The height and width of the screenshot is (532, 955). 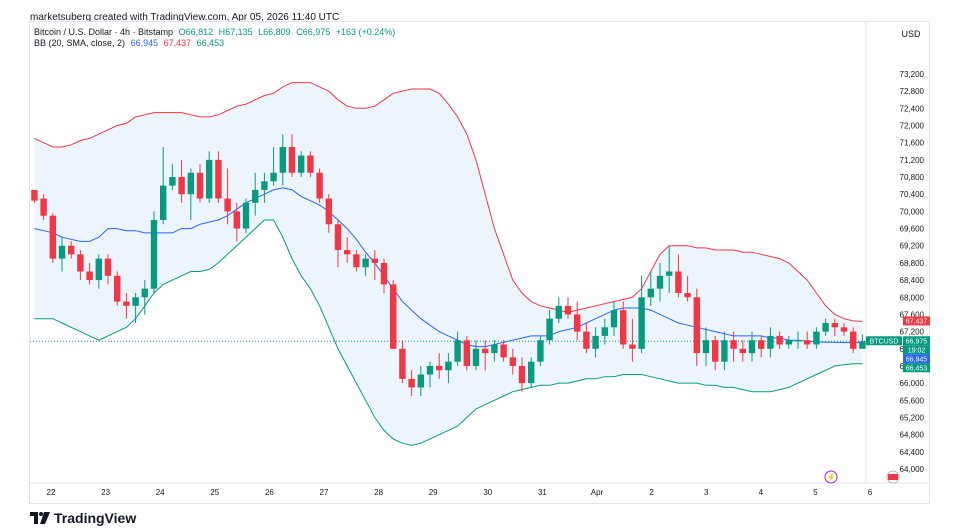 What do you see at coordinates (597, 492) in the screenshot?
I see `x-tick-label: Apr` at bounding box center [597, 492].